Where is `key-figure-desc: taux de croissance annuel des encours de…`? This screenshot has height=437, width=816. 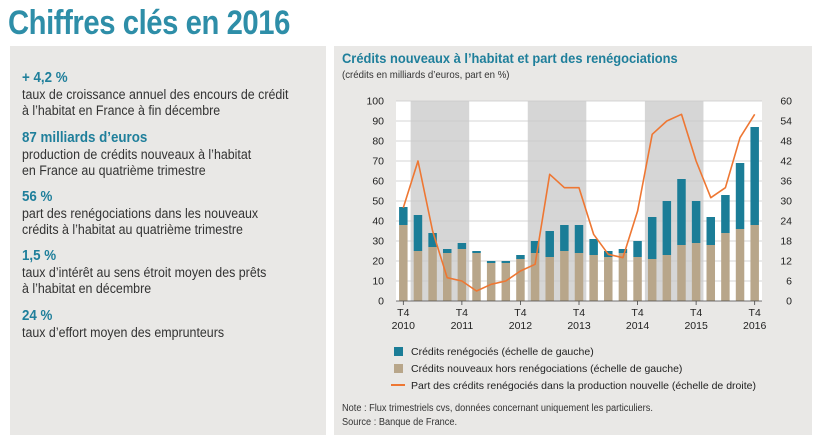 key-figure-desc: taux de croissance annuel des encours de… is located at coordinates (155, 102).